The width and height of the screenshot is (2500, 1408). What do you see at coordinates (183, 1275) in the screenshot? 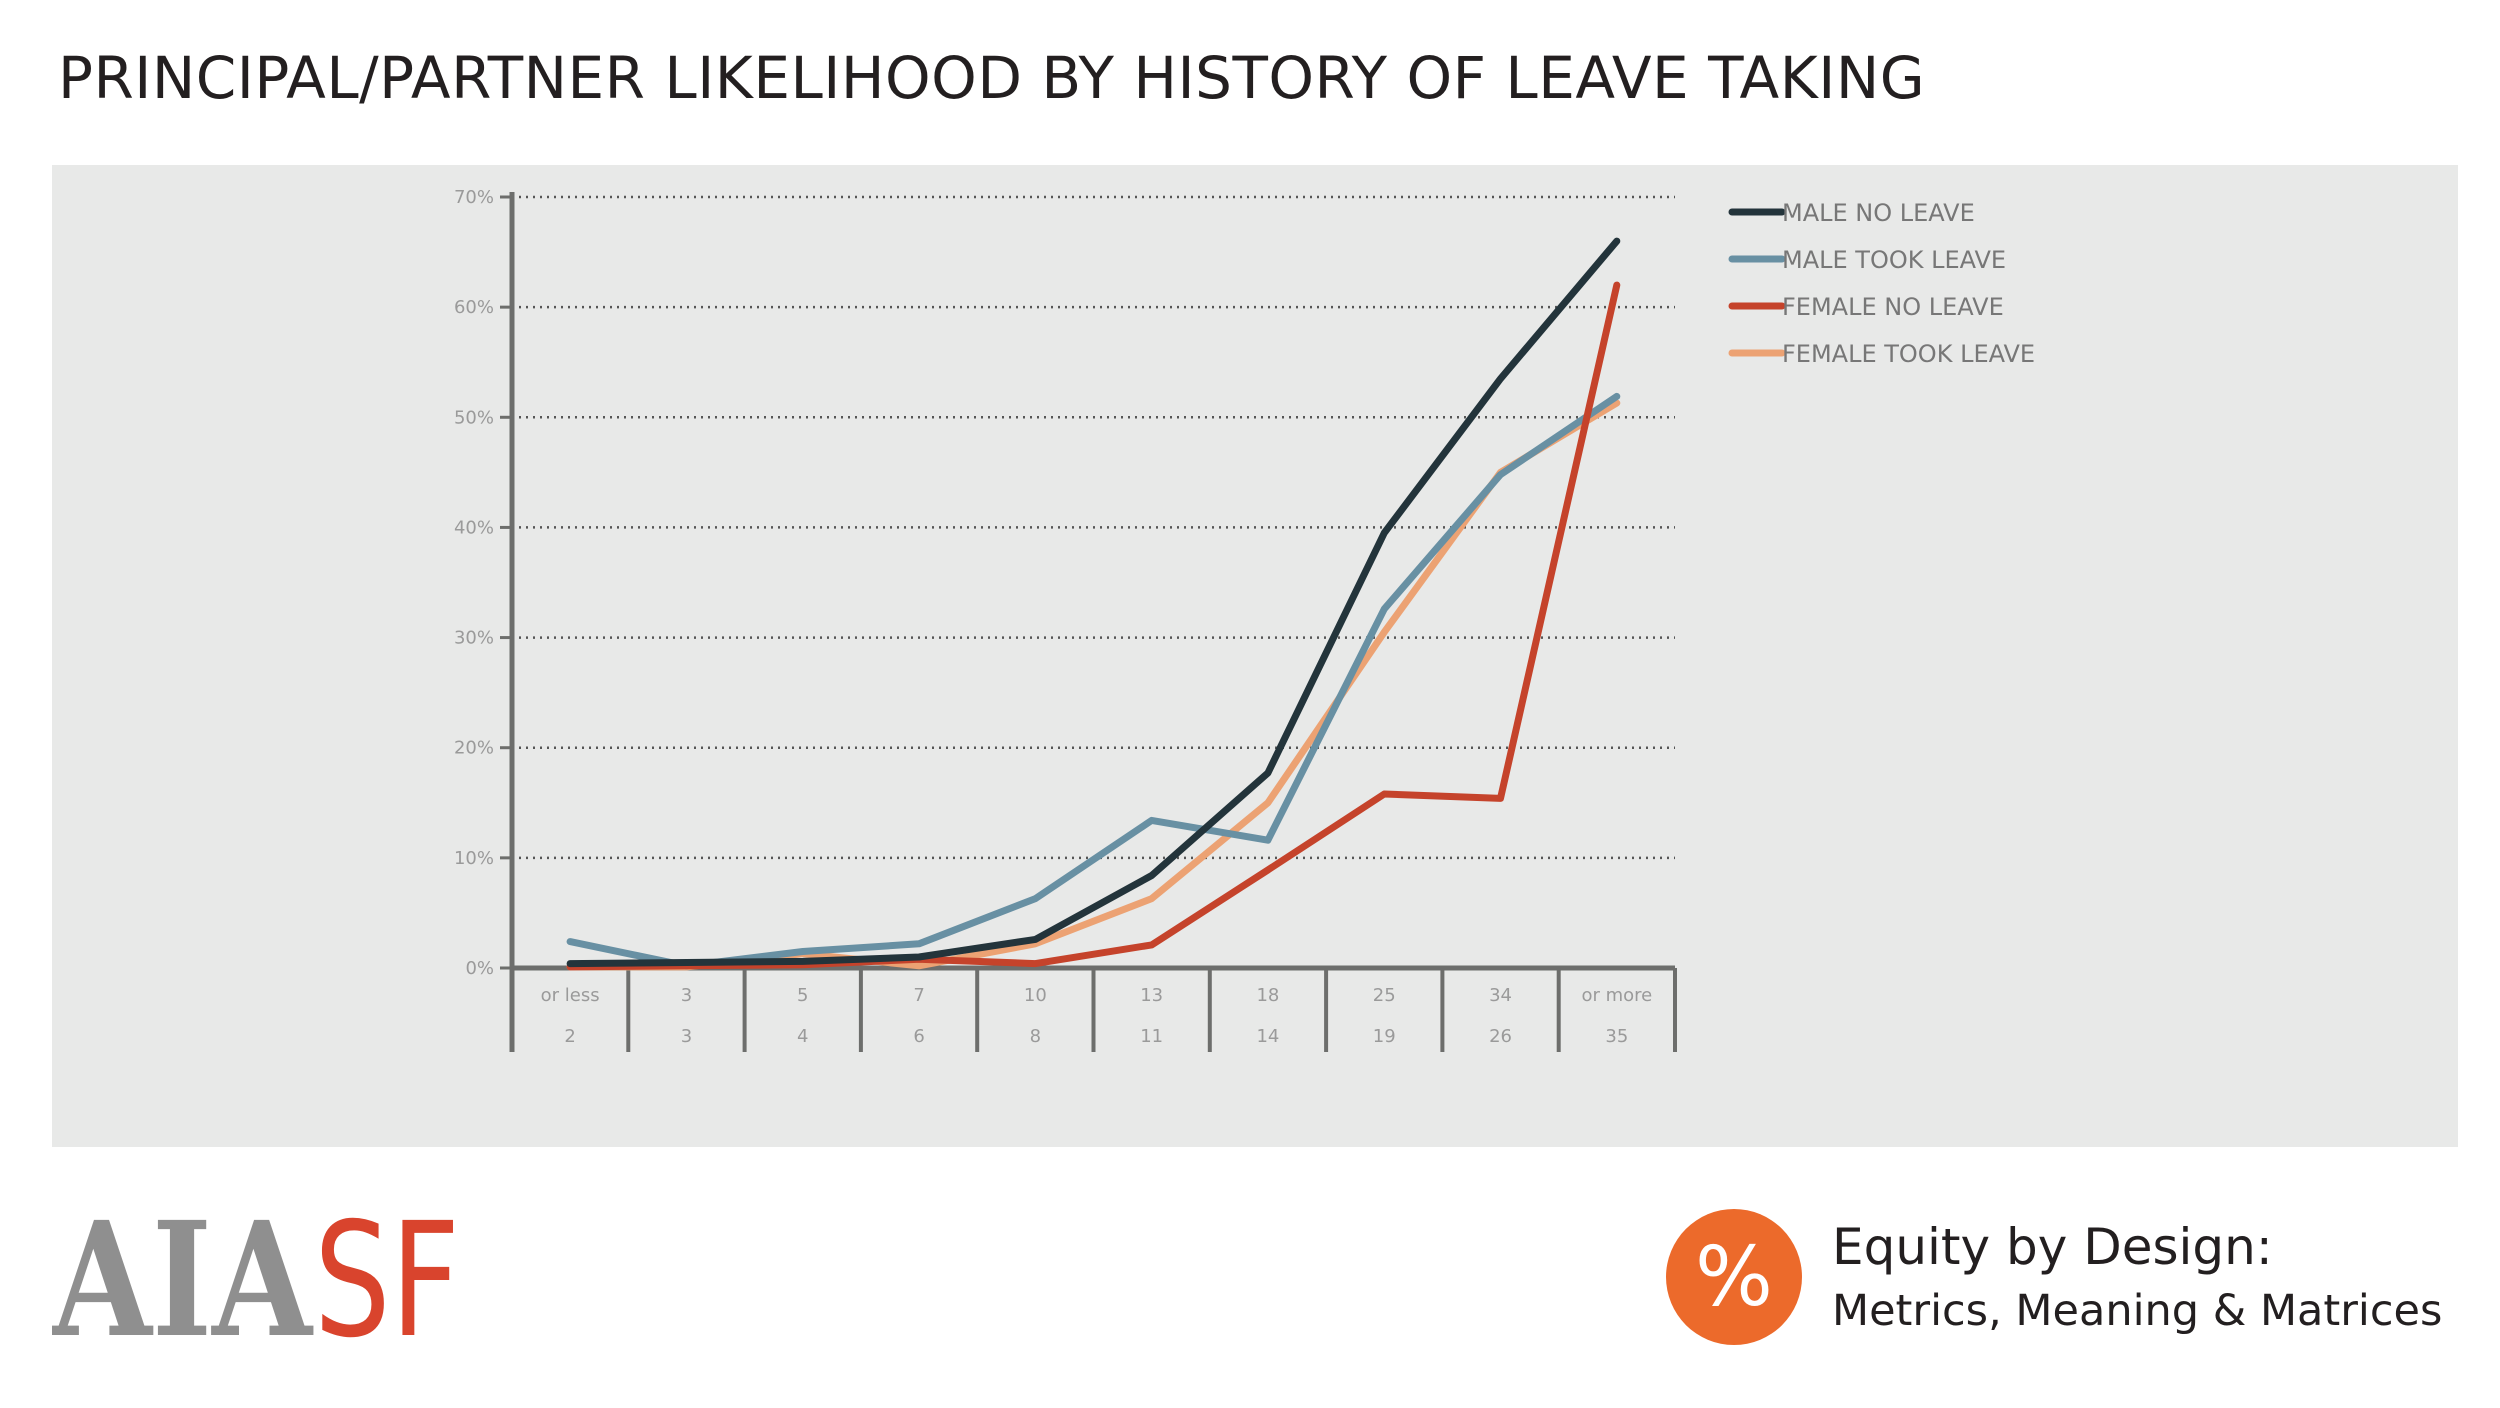
I see `logo-aia-text: AIA` at bounding box center [183, 1275].